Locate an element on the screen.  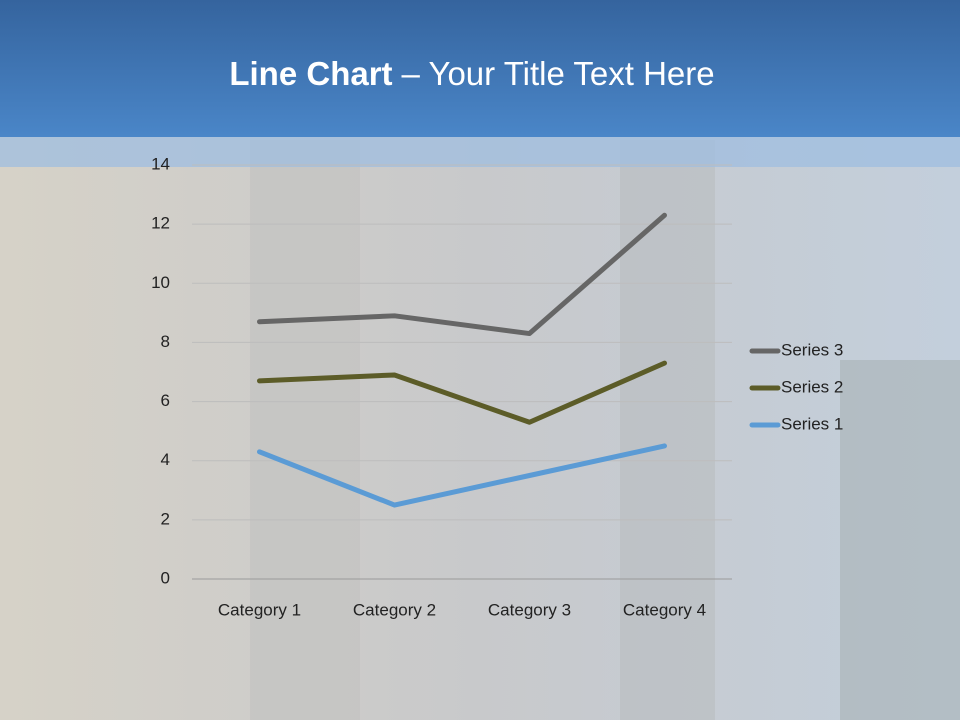
slide-title: Line Chart – Your Title Text Here is located at coordinates (471, 73).